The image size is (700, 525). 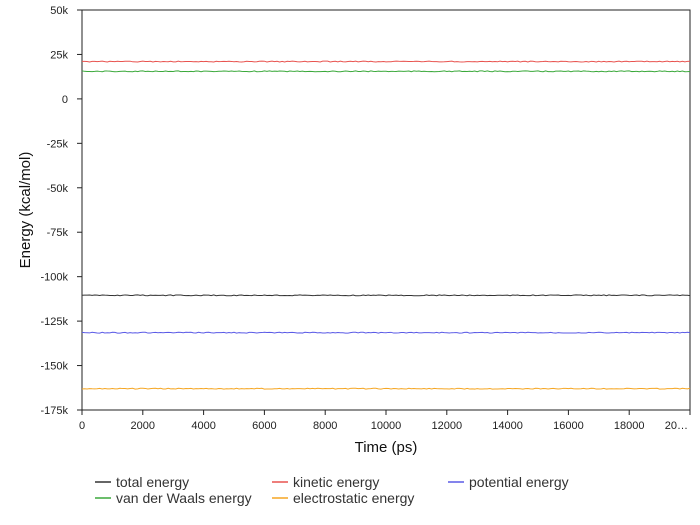 What do you see at coordinates (54, 411) in the screenshot?
I see `y-tick-label: -175k` at bounding box center [54, 411].